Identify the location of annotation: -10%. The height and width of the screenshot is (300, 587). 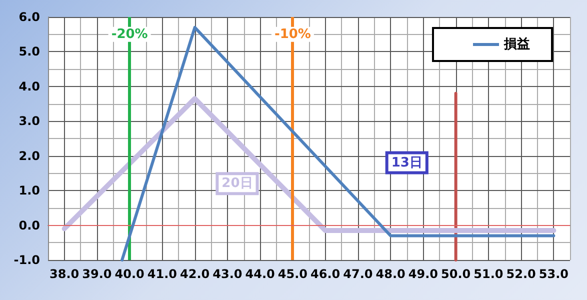
(292, 34).